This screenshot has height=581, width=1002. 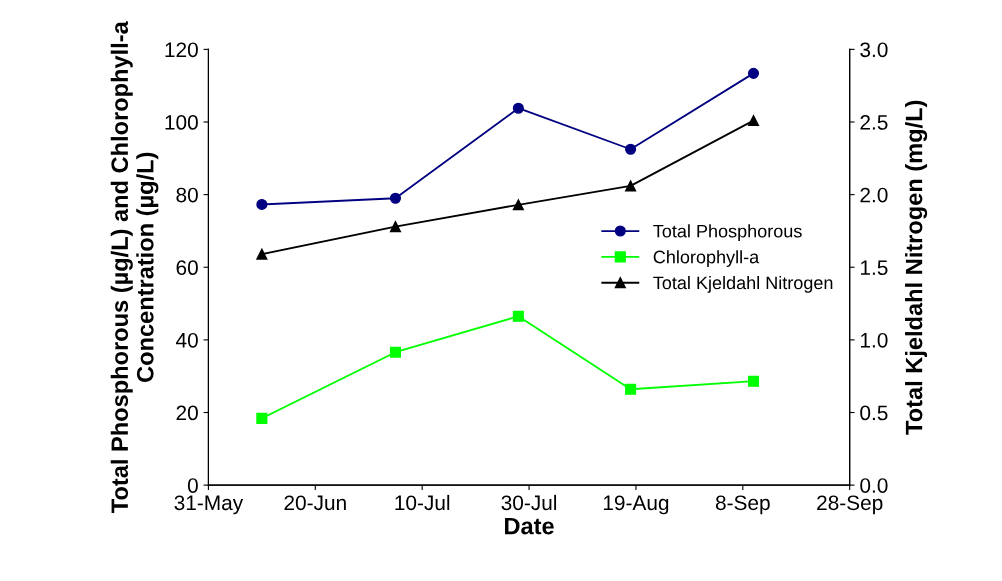 I want to click on y2-tick-label: 3.0, so click(x=874, y=50).